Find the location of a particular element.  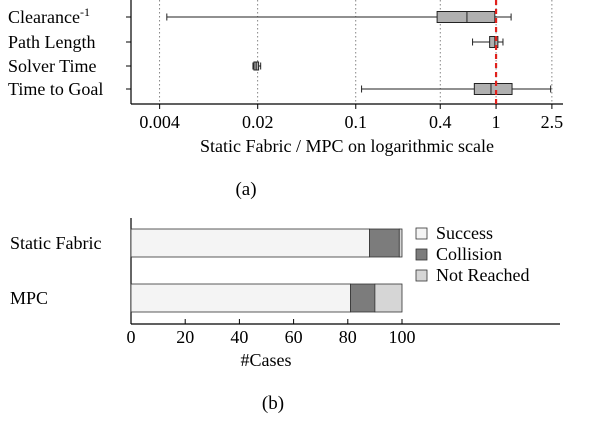

legend-label: Not Reached is located at coordinates (482, 275).